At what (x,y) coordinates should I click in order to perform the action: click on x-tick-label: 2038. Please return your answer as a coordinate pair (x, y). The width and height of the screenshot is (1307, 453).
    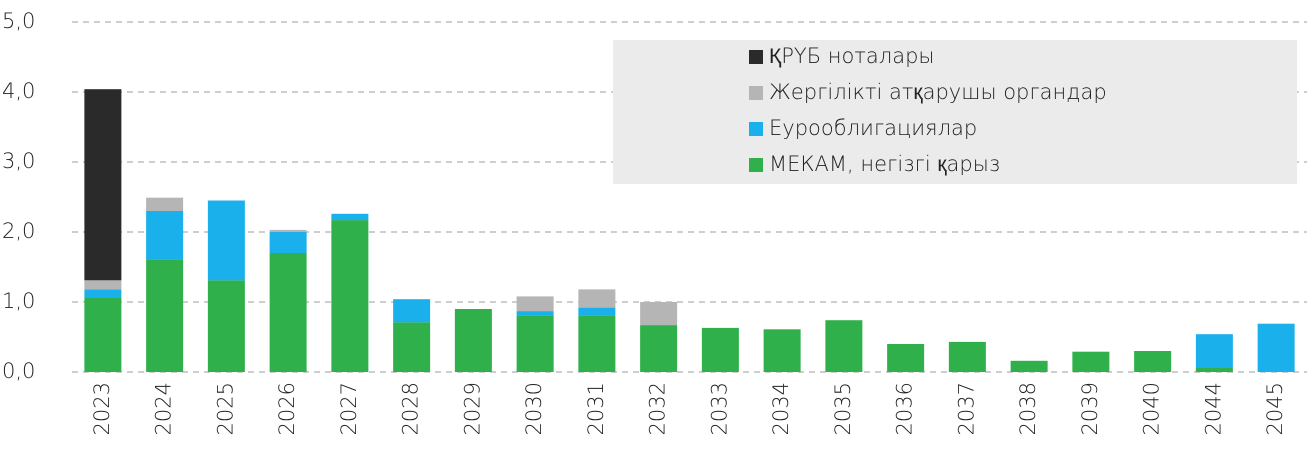
    Looking at the image, I should click on (1028, 408).